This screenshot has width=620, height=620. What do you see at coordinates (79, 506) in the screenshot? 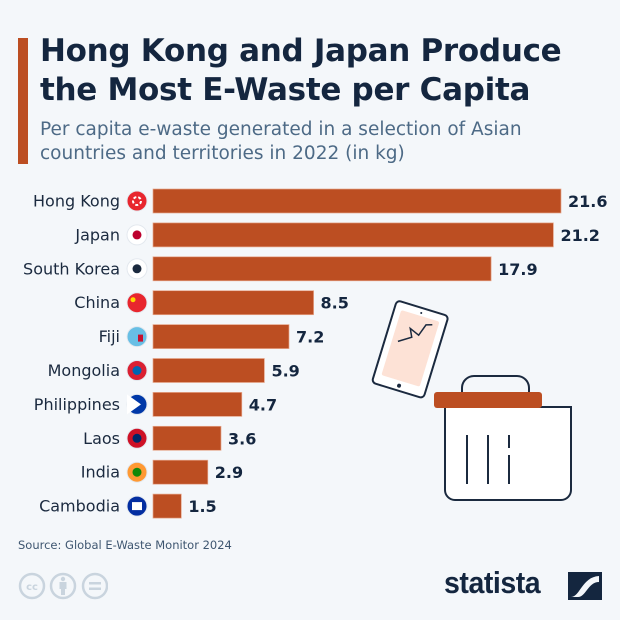
I see `category-label: Cambodia` at bounding box center [79, 506].